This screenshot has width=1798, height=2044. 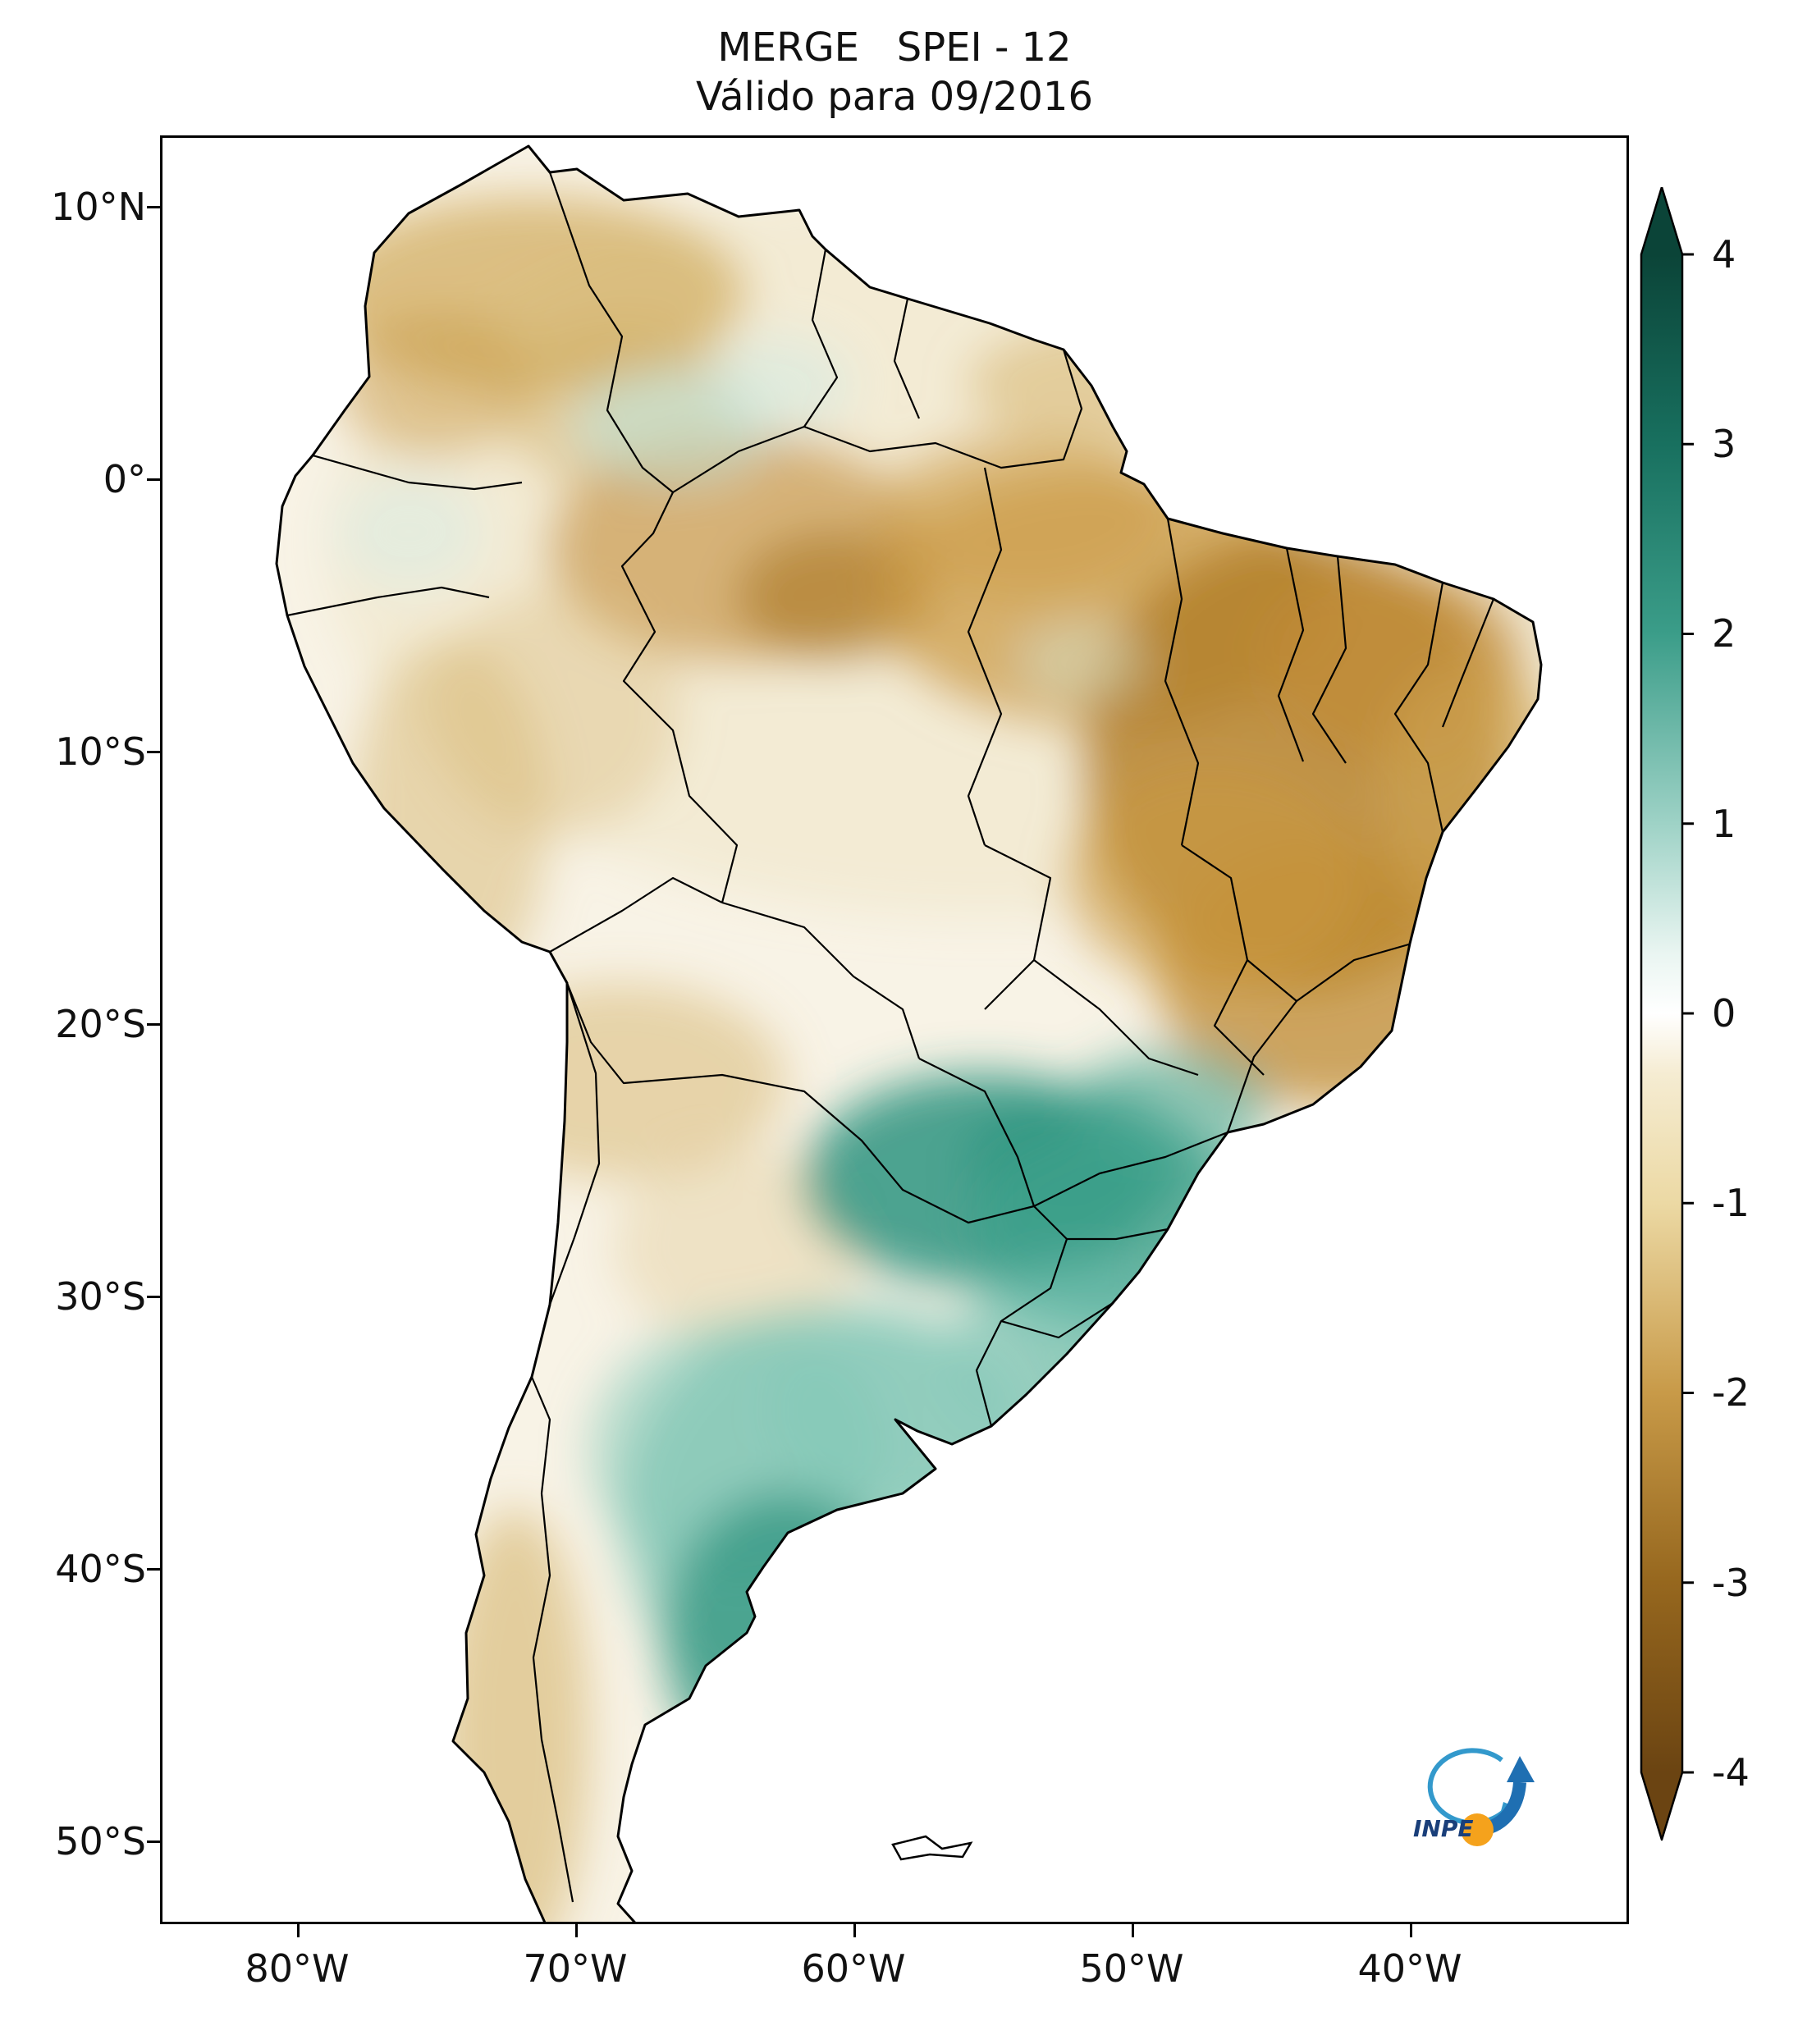 I want to click on colorbar-label-4: 4, so click(x=1724, y=254).